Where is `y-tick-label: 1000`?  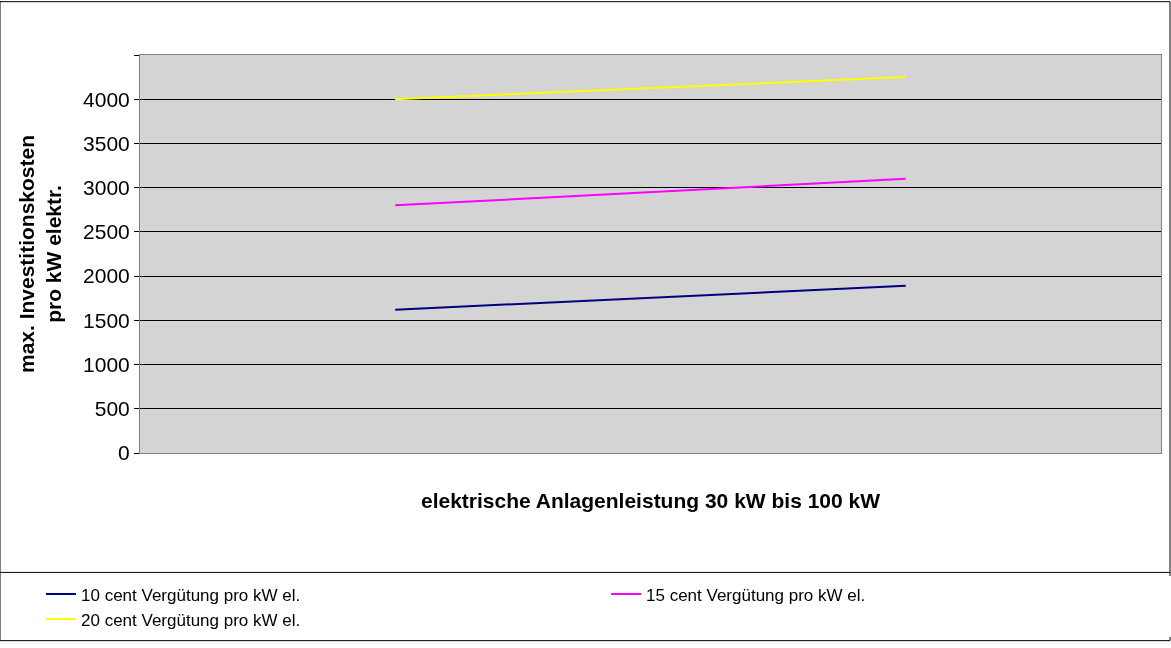
y-tick-label: 1000 is located at coordinates (106, 364).